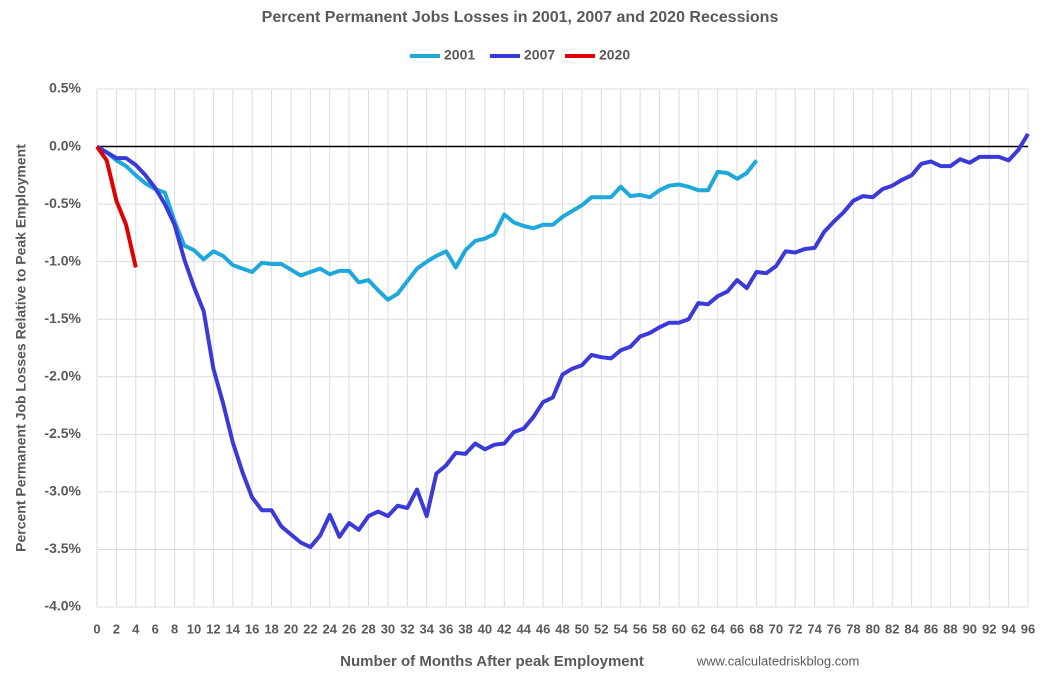 The height and width of the screenshot is (681, 1043). I want to click on x-tick-label: 86, so click(931, 628).